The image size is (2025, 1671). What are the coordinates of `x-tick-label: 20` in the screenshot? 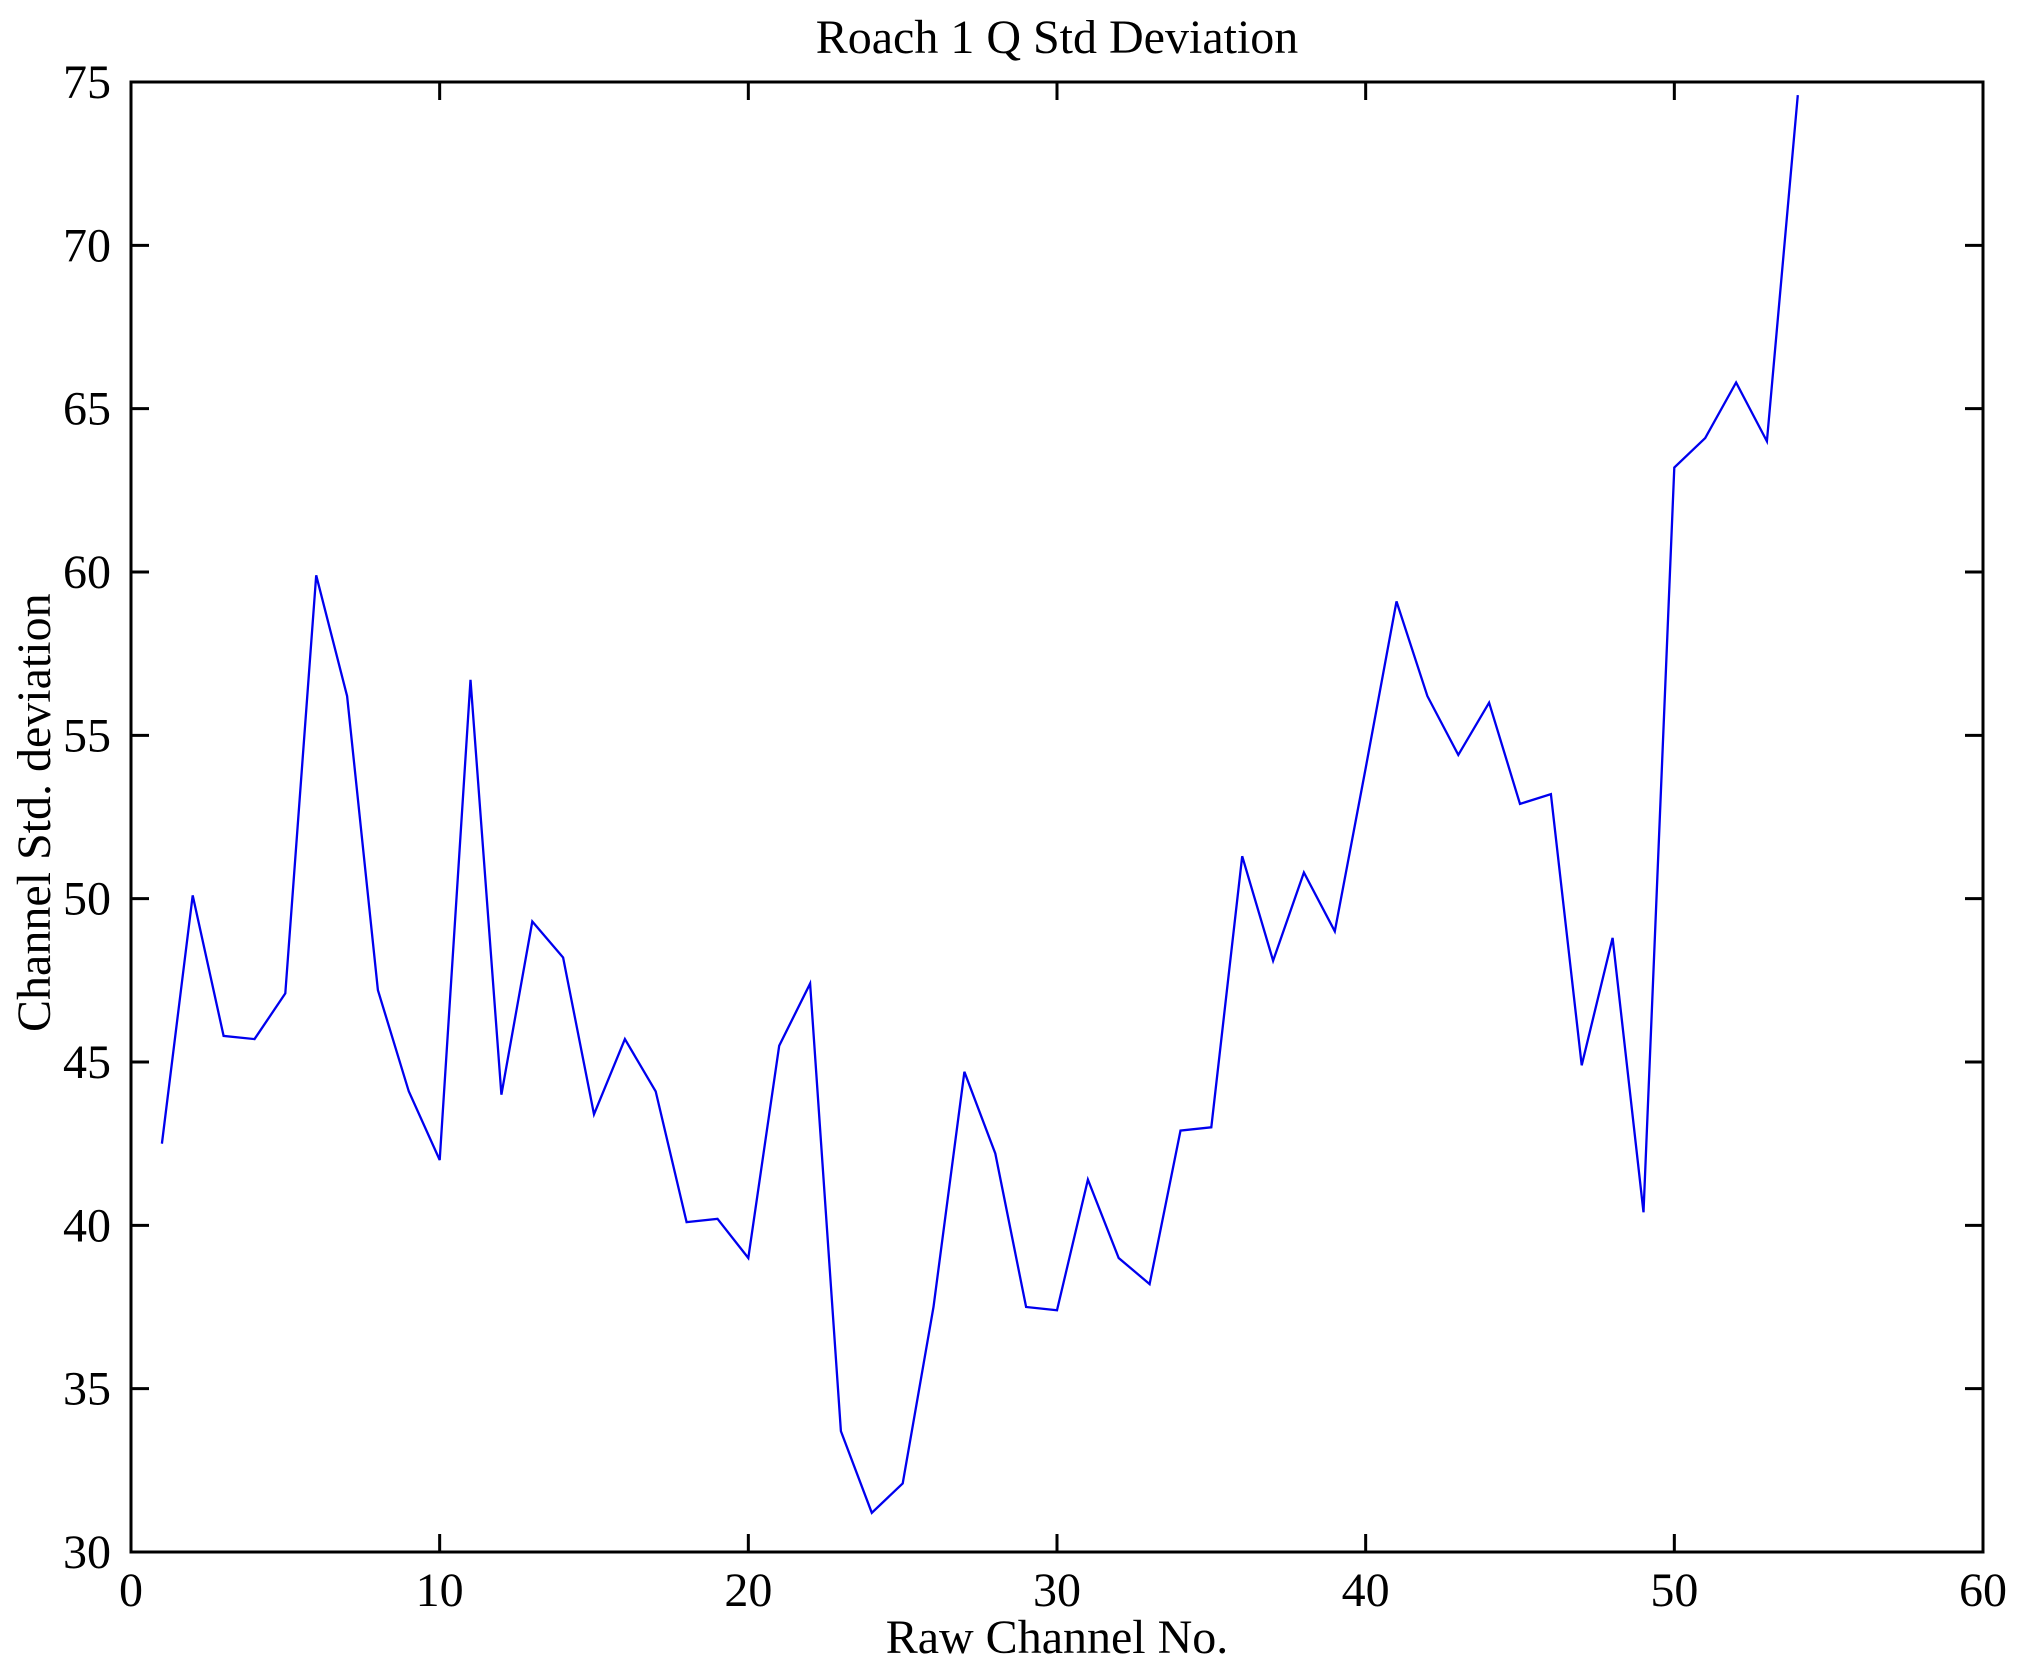 It's located at (748, 1590).